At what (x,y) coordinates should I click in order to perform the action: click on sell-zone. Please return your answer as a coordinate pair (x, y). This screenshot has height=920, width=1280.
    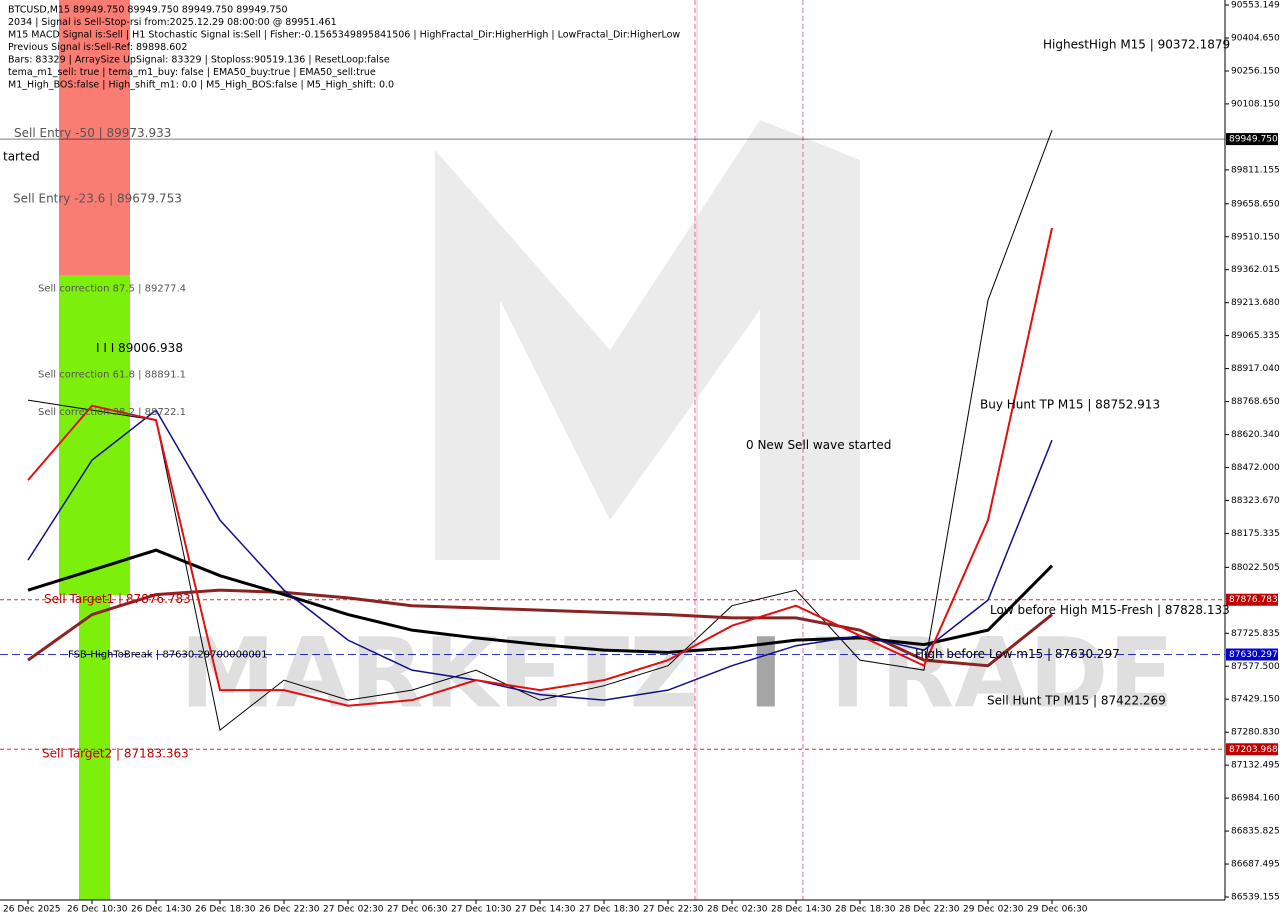
    Looking at the image, I should click on (94, 137).